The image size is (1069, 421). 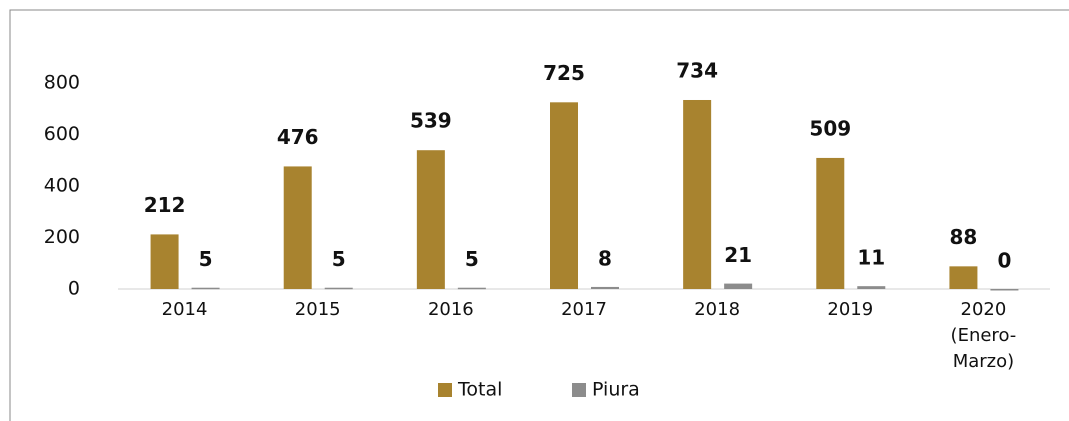 I want to click on x-tick-label: 2017, so click(x=584, y=309).